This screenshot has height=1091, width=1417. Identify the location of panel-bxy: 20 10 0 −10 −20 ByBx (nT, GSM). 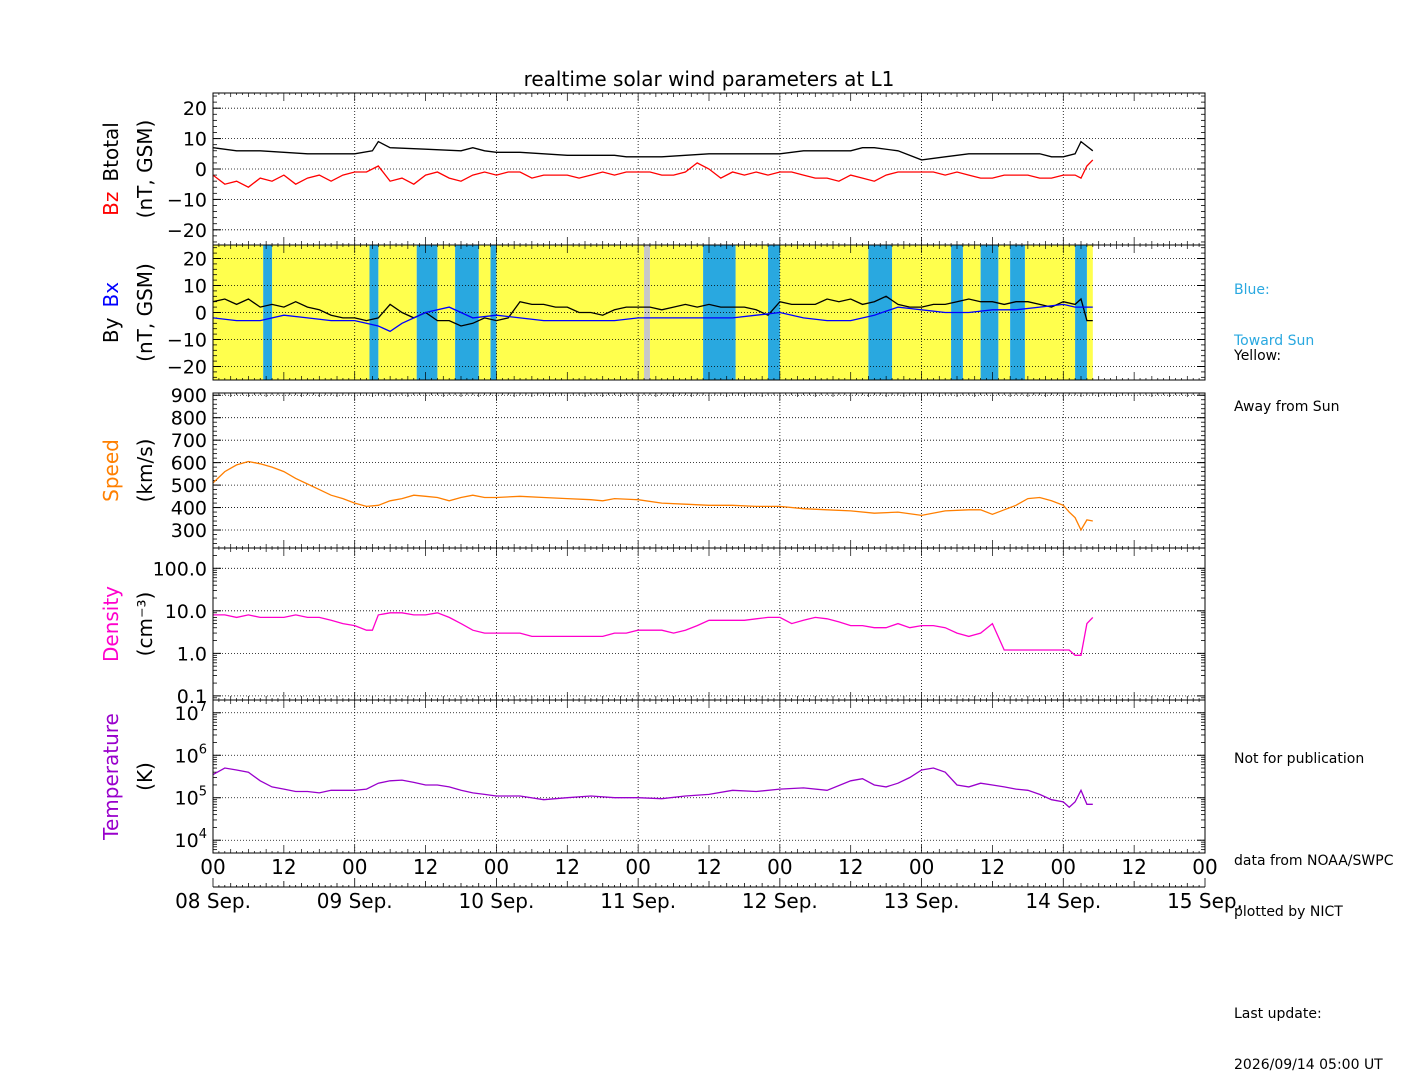
(652, 312).